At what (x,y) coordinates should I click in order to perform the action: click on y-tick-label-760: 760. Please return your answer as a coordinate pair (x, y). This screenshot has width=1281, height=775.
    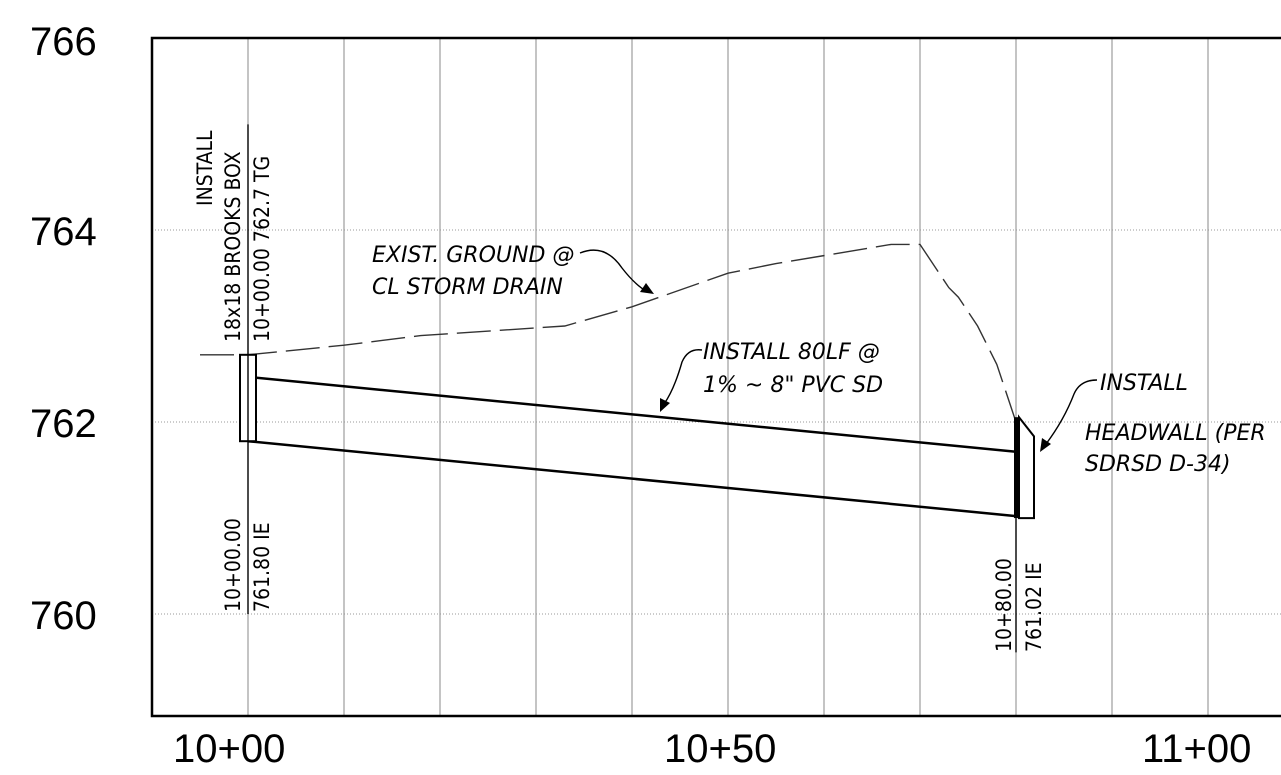
    Looking at the image, I should click on (63, 616).